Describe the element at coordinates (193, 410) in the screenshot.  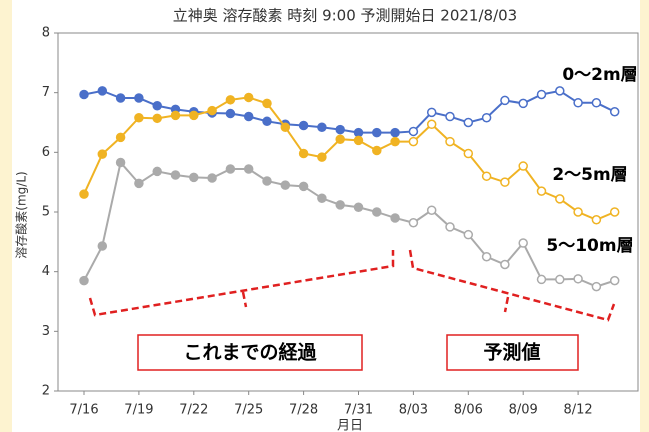
I see `x-tick-label: 7/22` at that location.